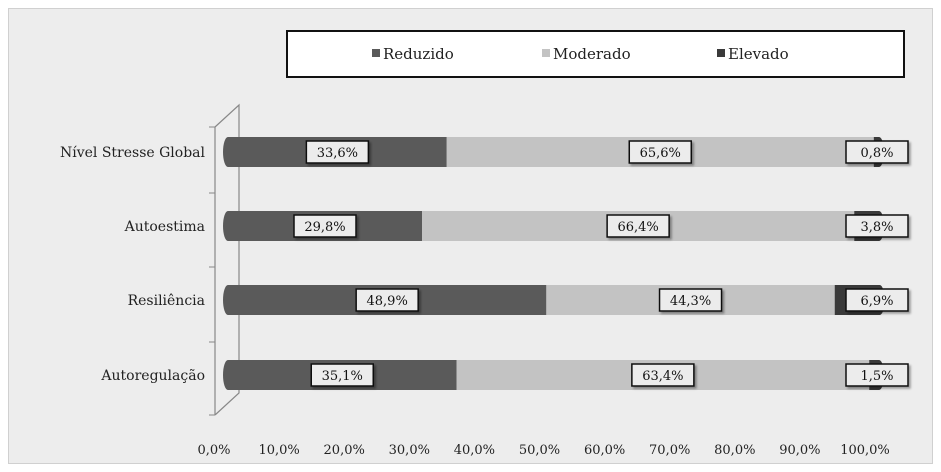  What do you see at coordinates (227, 259) in the screenshot?
I see `axis-wall` at bounding box center [227, 259].